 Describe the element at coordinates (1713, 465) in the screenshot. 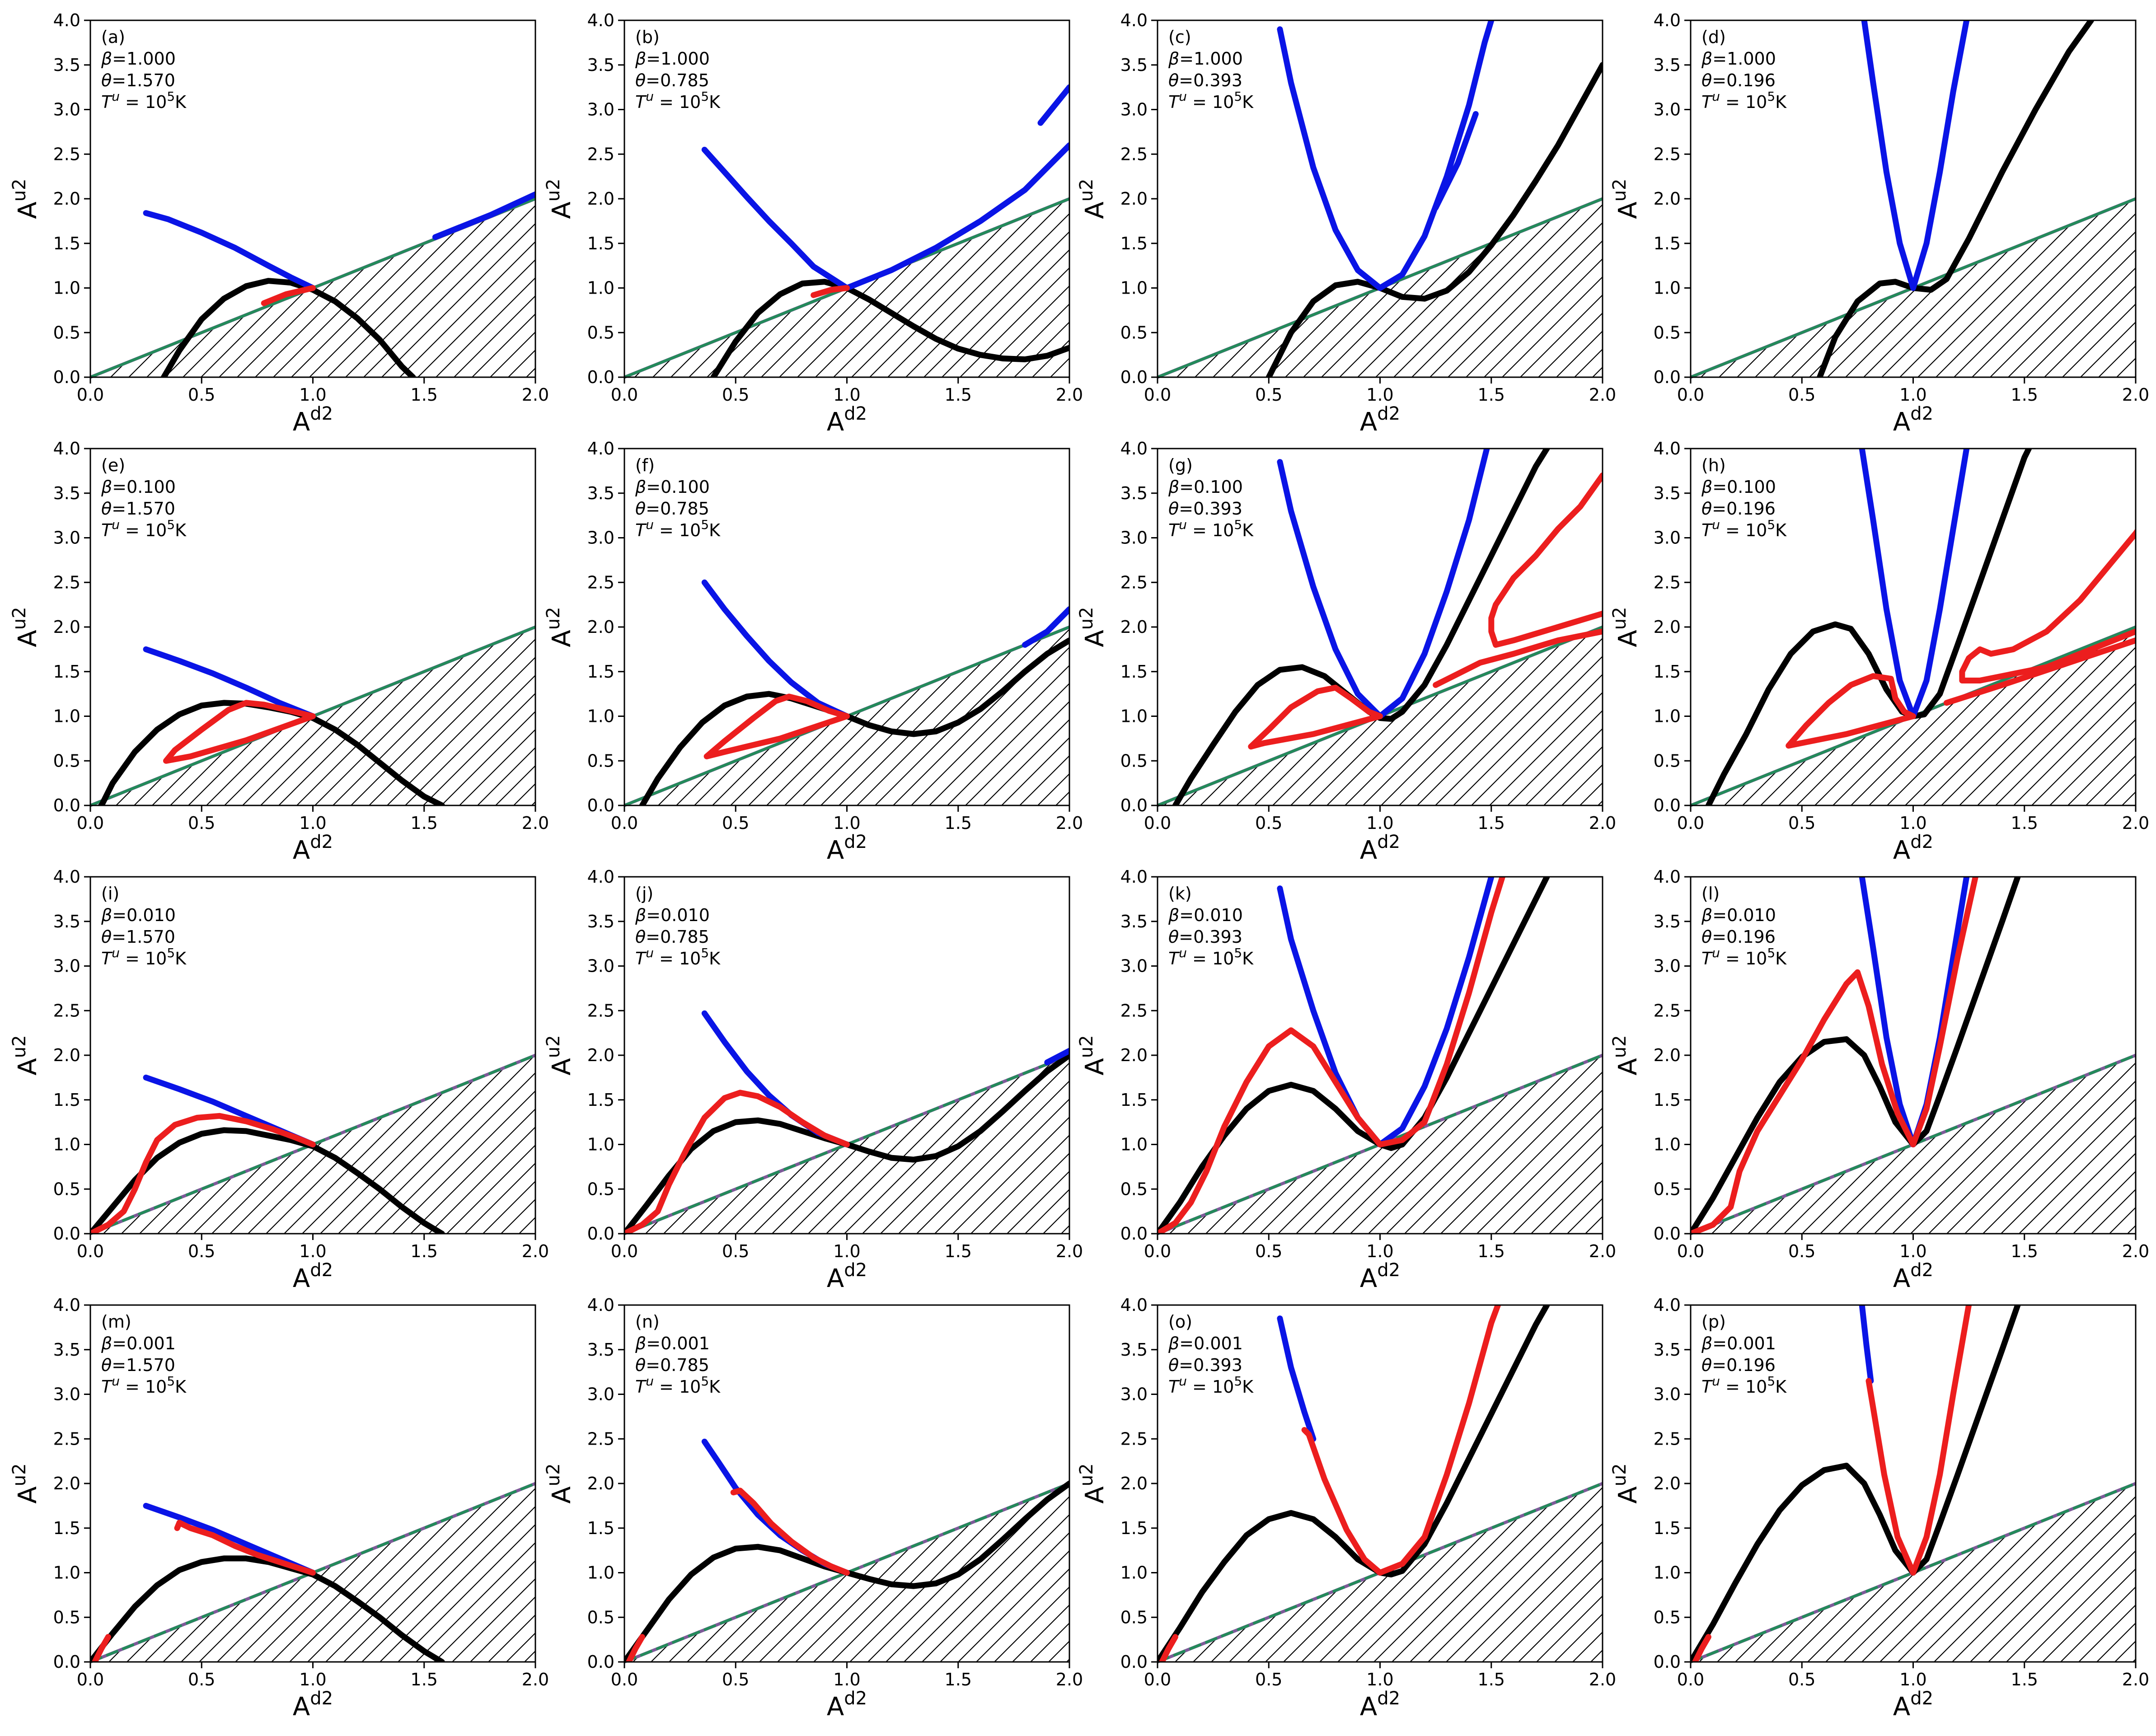

I see `panel-label: (h)` at that location.